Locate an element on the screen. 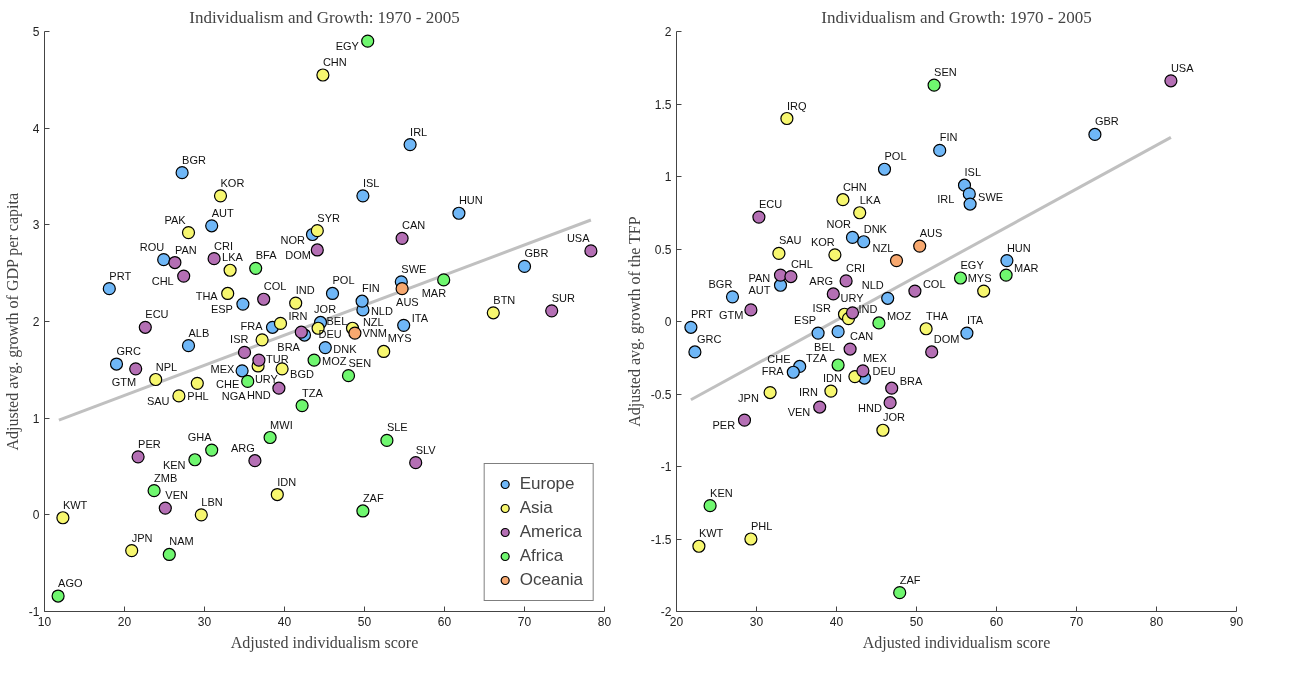  data-label: JOR is located at coordinates (325, 309).